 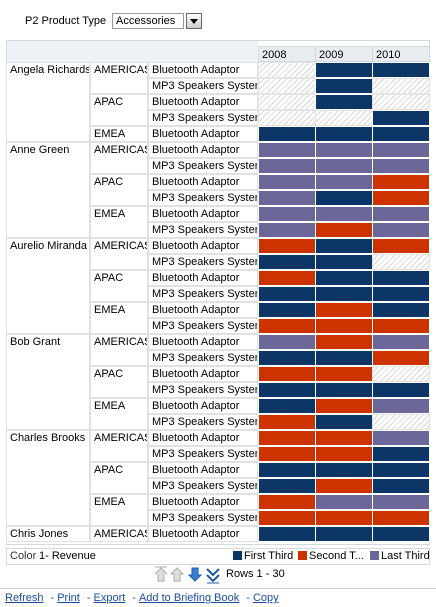 I want to click on paging-controls, so click(x=187, y=575).